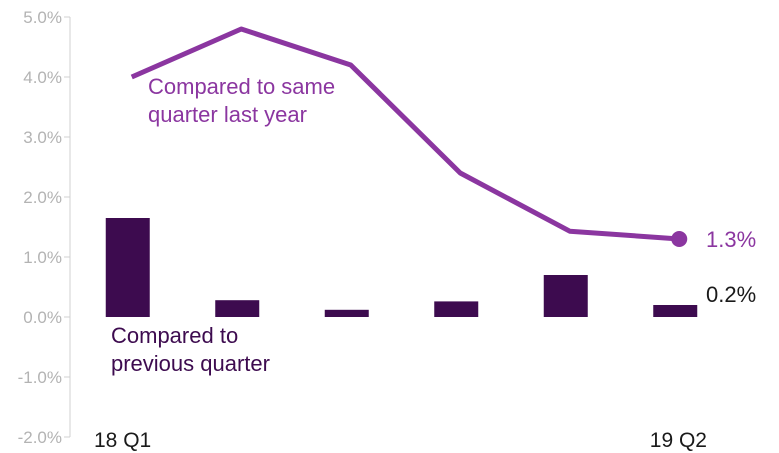 The image size is (779, 453). I want to click on annotation-line: Compared to, so click(174, 335).